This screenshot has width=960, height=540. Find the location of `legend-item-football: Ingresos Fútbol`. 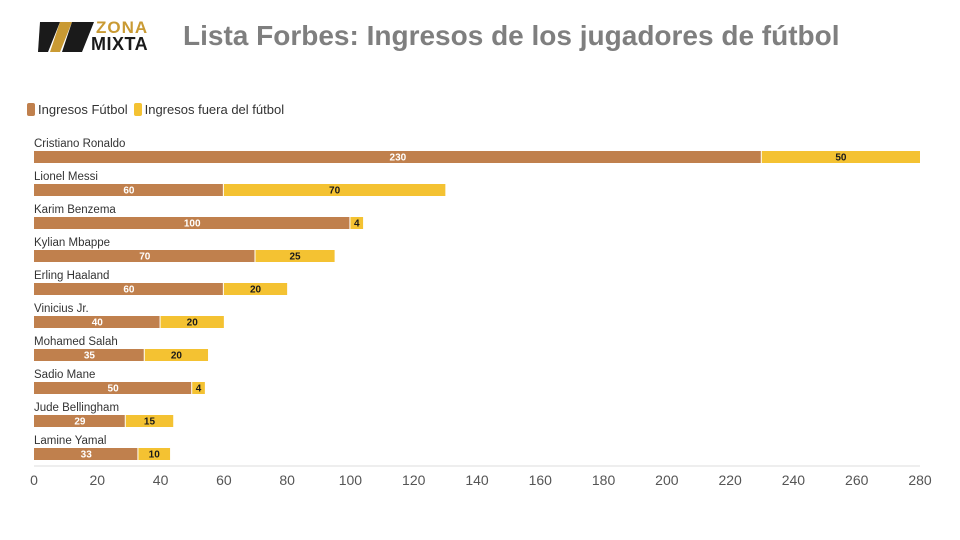

legend-item-football: Ingresos Fútbol is located at coordinates (77, 109).